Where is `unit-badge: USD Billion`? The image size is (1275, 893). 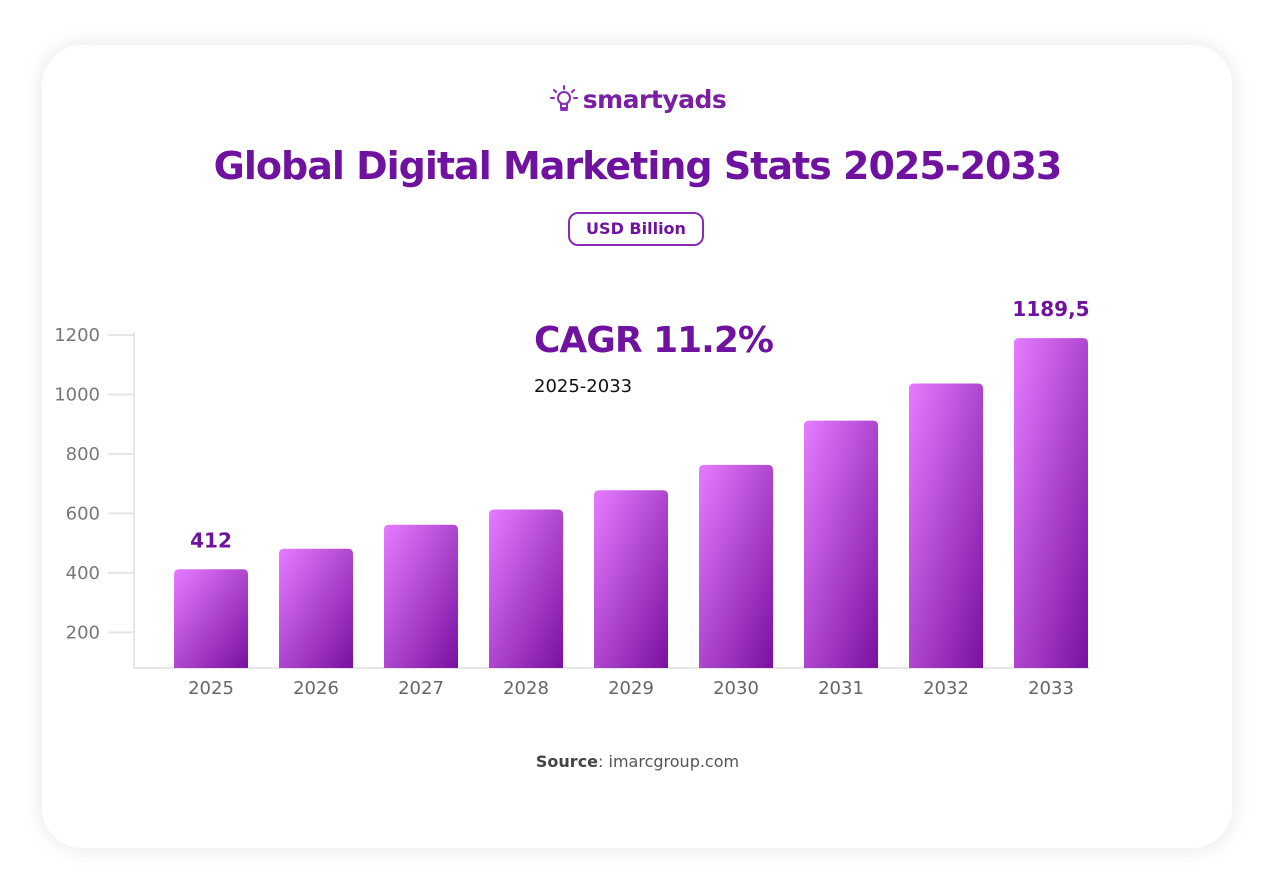
unit-badge: USD Billion is located at coordinates (636, 229).